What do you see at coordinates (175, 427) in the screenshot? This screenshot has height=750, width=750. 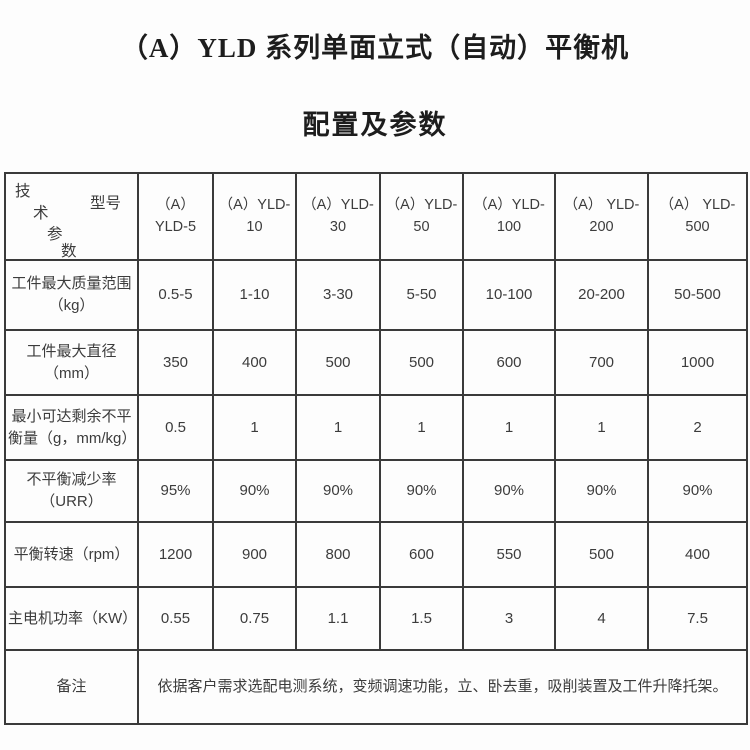 I see `spec-cell: 0.5` at bounding box center [175, 427].